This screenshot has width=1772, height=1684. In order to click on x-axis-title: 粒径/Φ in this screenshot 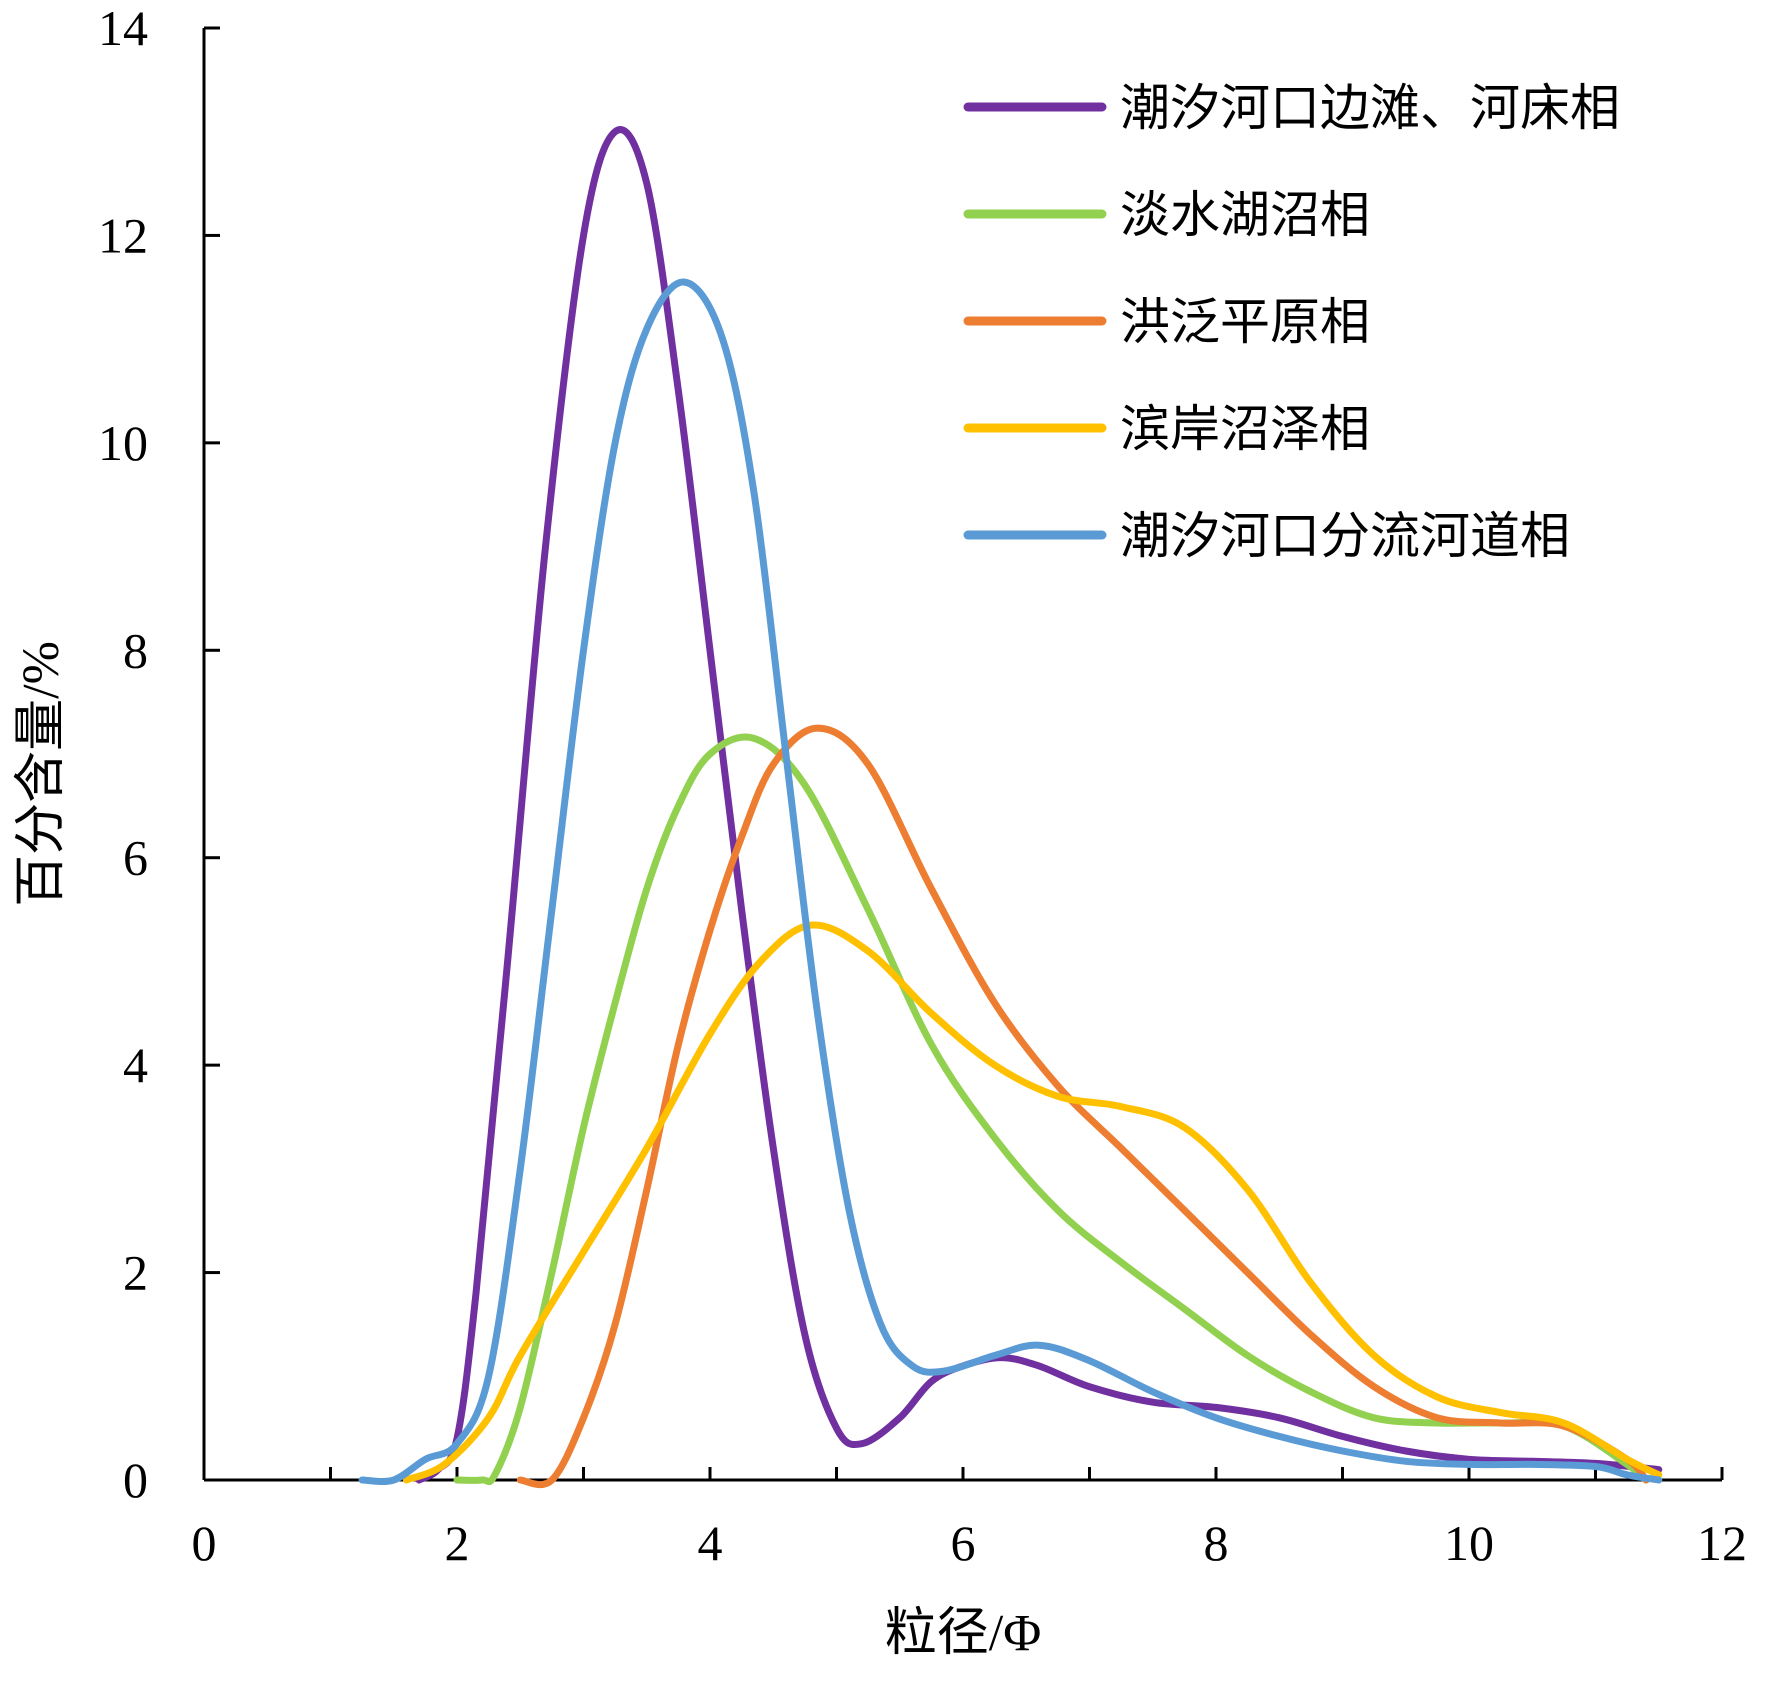, I will do `click(963, 1633)`.